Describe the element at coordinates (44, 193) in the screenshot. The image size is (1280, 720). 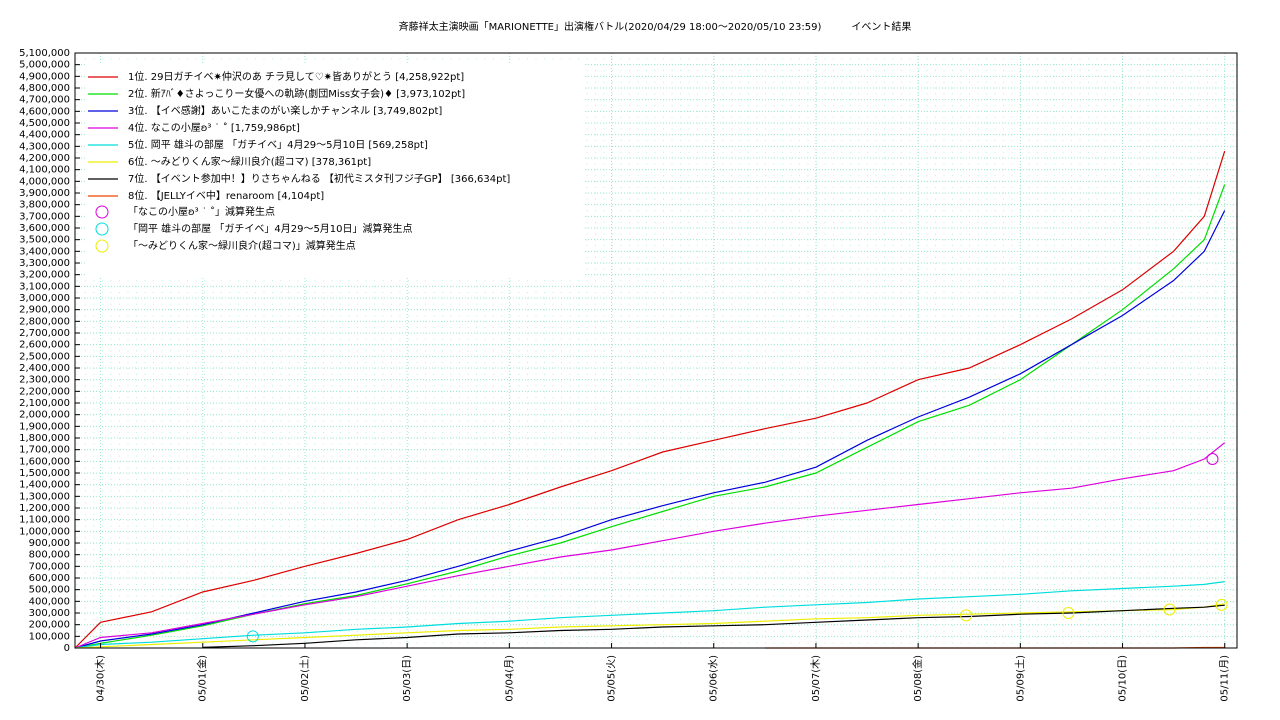
I see `y-tick-label: 3,900,000` at that location.